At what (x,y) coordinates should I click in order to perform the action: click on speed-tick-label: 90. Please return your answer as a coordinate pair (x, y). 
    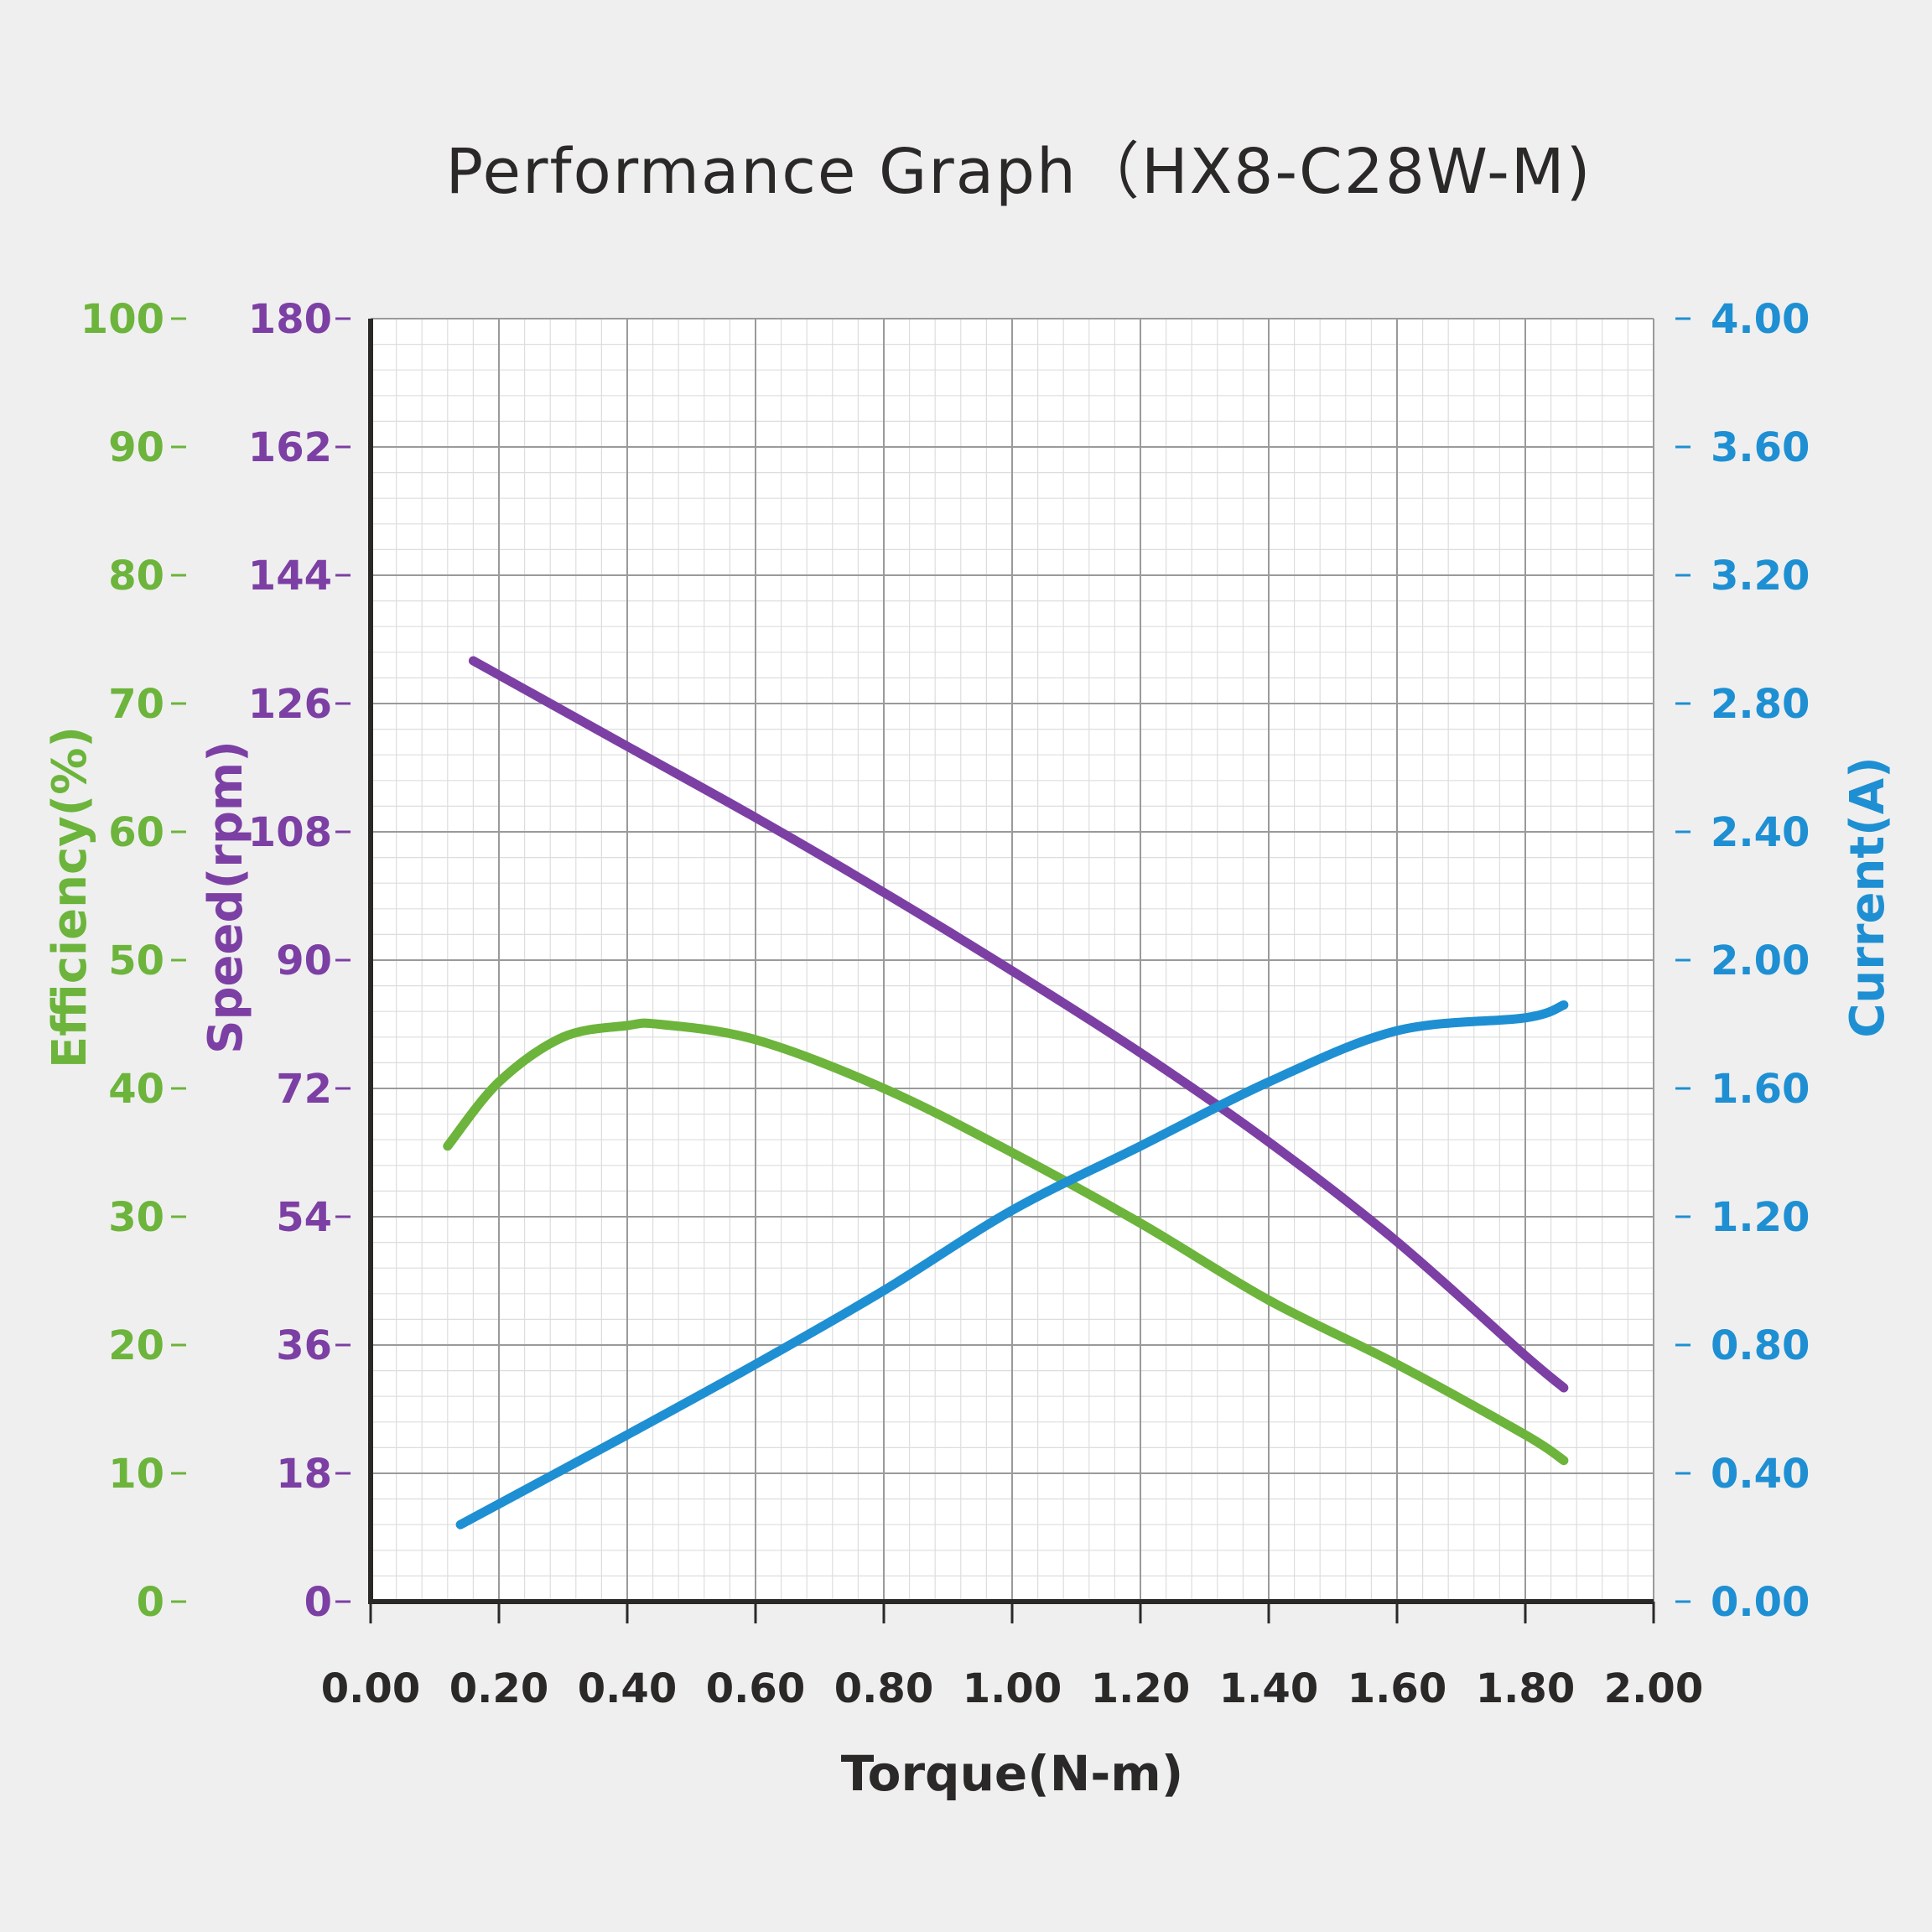
    Looking at the image, I should click on (304, 960).